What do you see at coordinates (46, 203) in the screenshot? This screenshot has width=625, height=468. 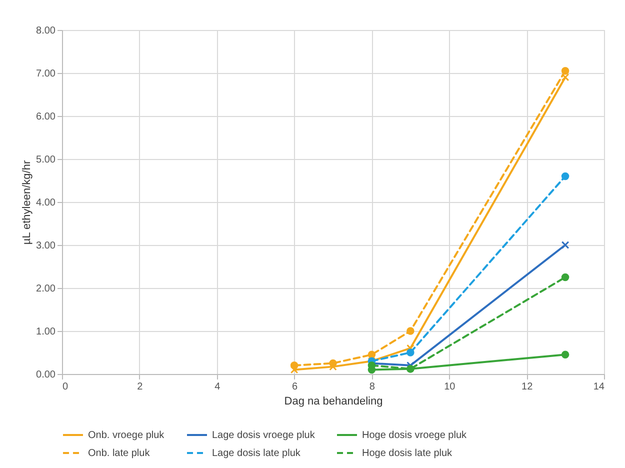 I see `y-tick-label: 4.00` at bounding box center [46, 203].